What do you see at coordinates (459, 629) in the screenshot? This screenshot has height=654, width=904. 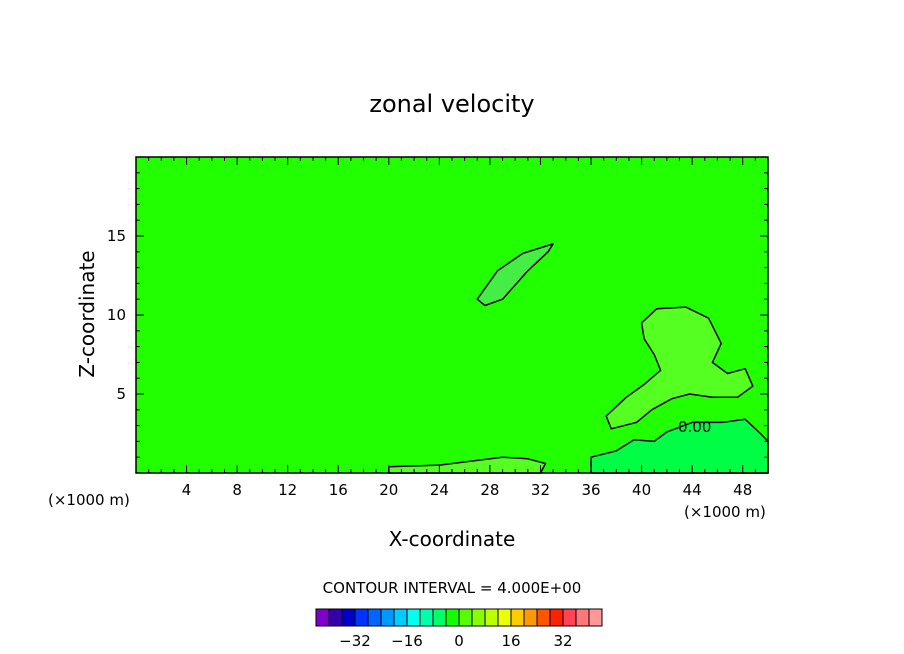 I see `colorbar: −32 −16 0 16 32` at bounding box center [459, 629].